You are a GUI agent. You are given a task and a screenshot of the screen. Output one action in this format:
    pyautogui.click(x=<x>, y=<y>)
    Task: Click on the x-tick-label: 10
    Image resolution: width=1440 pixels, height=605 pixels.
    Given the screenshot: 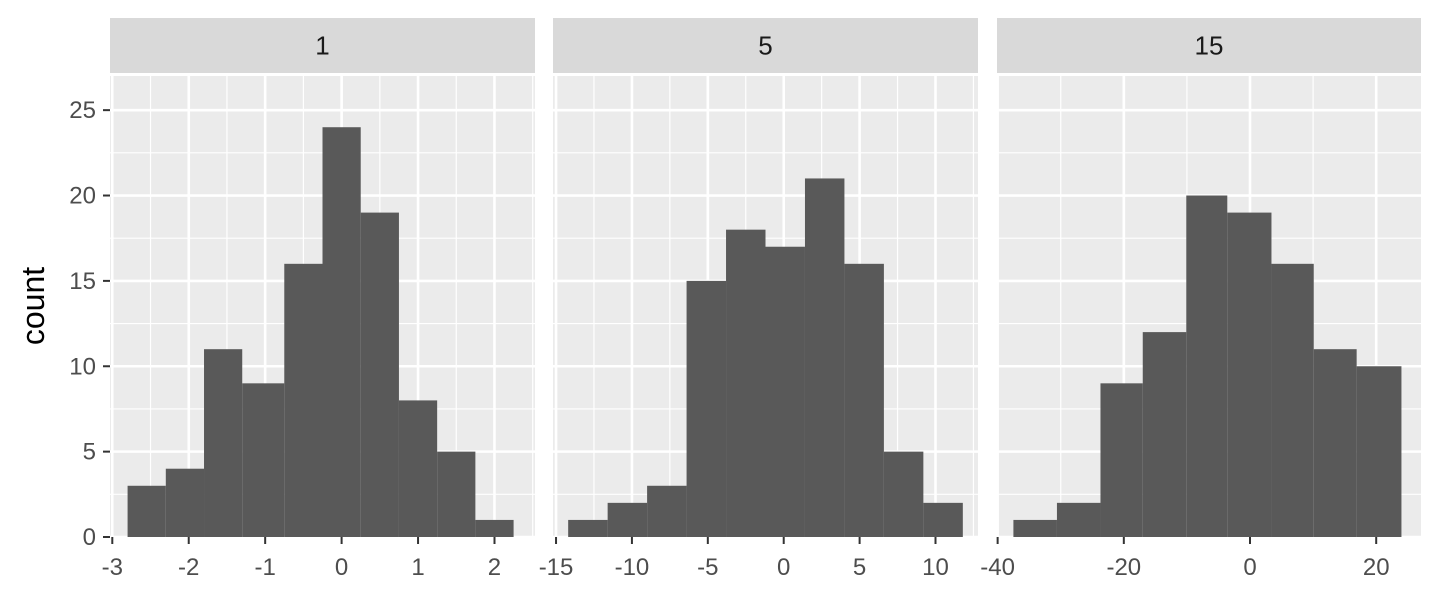 What is the action you would take?
    pyautogui.click(x=935, y=567)
    